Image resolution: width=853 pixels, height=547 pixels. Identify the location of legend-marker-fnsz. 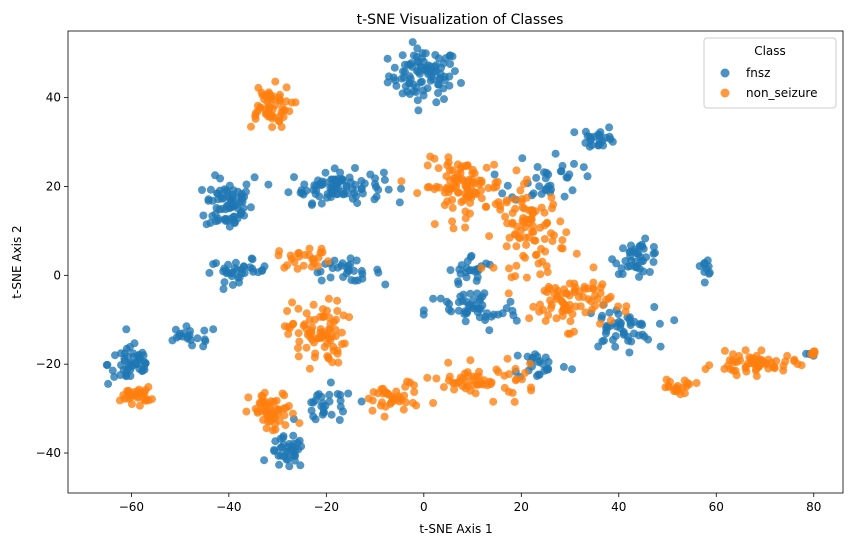
(725, 73).